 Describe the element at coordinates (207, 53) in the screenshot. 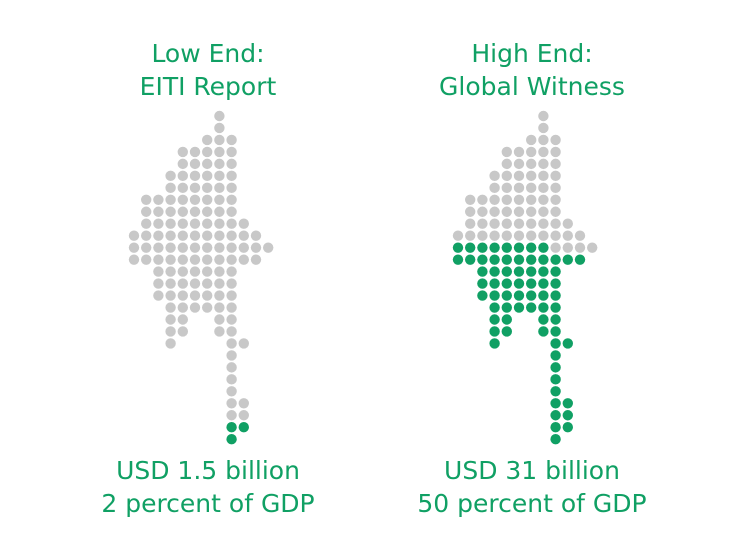

I see `panel-title: Low End:` at that location.